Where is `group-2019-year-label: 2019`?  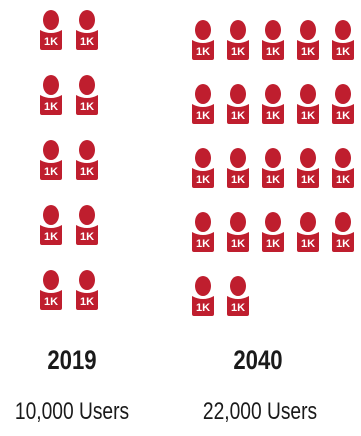
group-2019-year-label: 2019 is located at coordinates (72, 360).